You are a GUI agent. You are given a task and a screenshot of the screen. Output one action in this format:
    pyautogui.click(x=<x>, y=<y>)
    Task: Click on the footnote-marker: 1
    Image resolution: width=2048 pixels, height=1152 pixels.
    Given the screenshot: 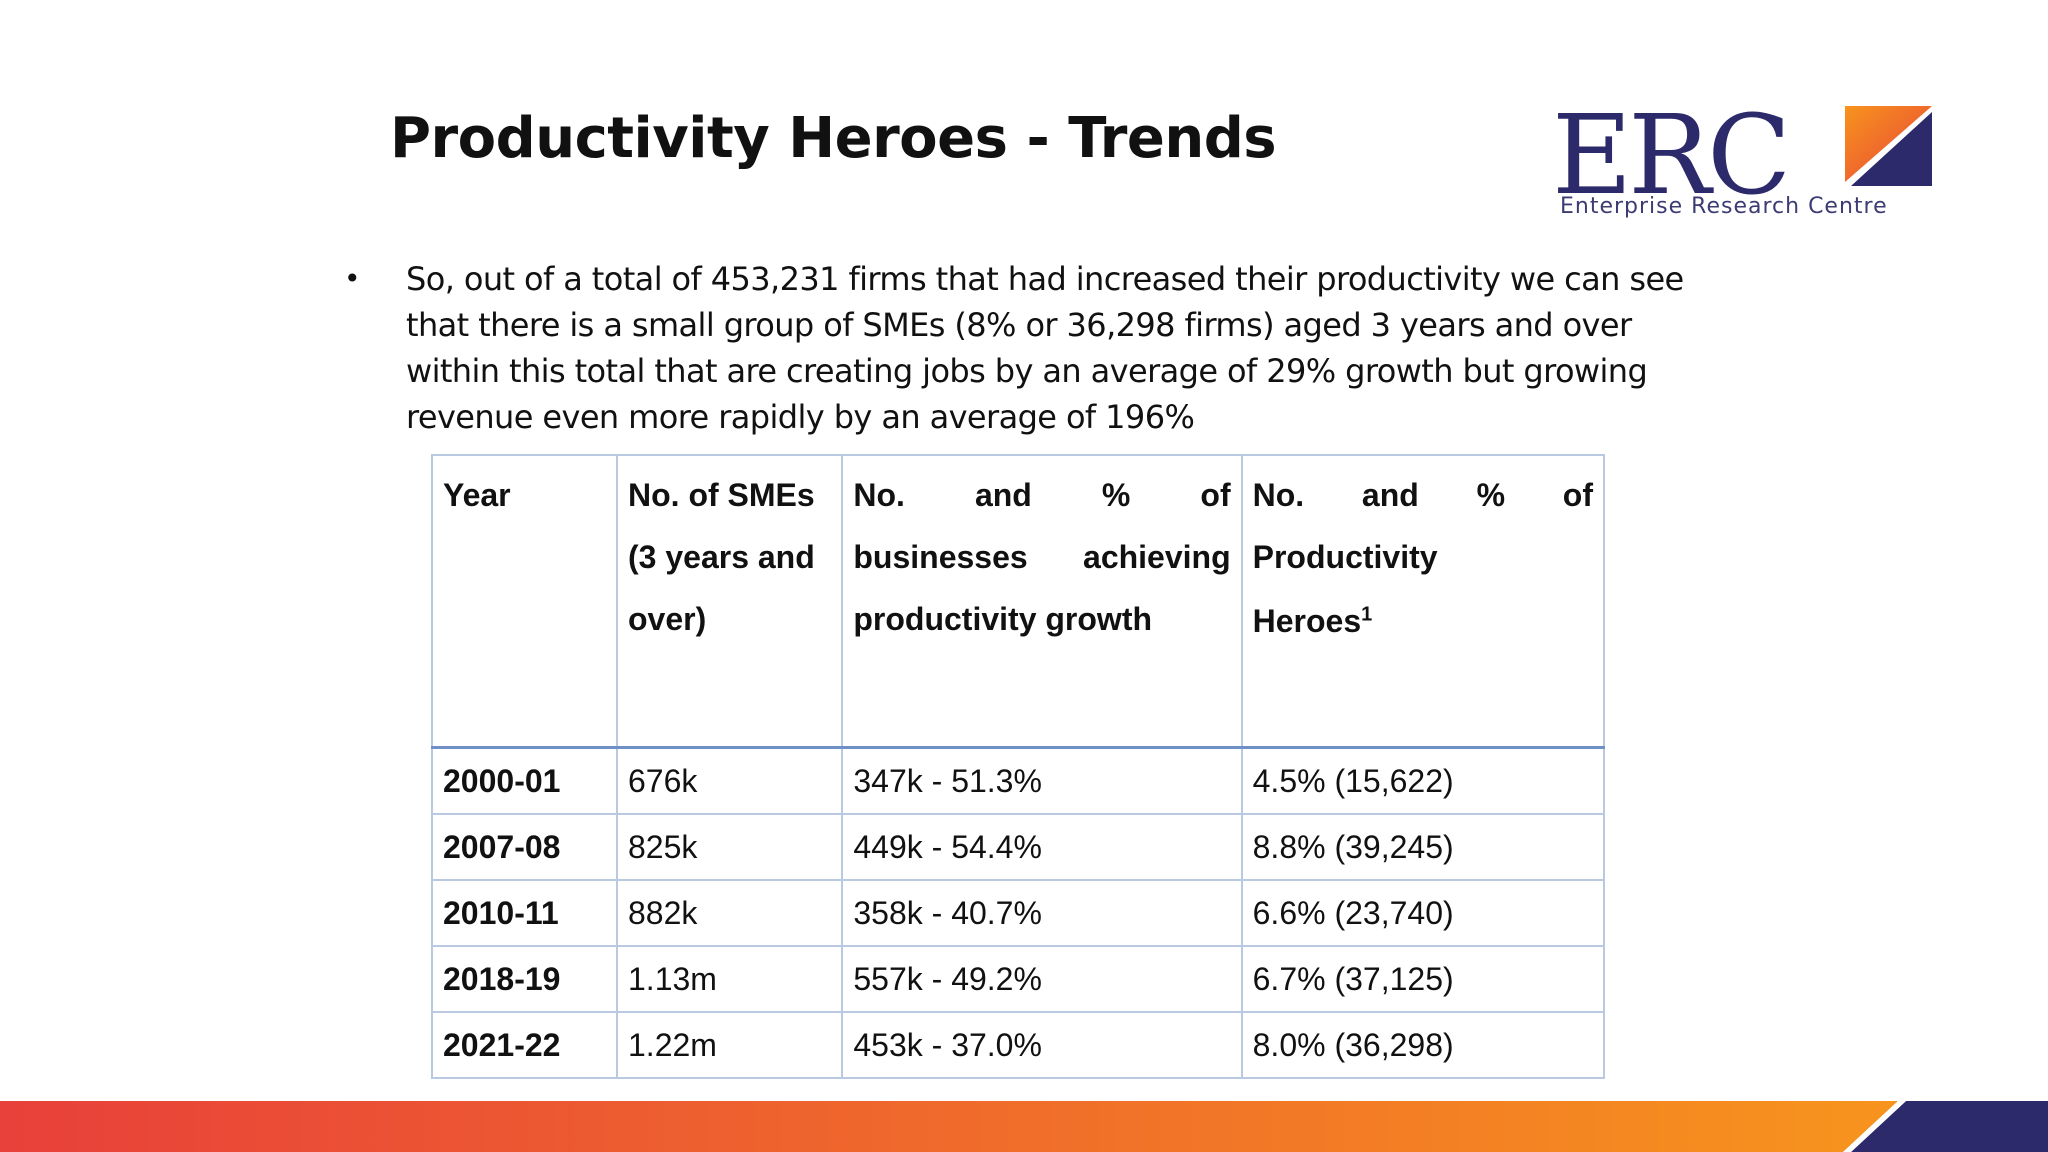 What is the action you would take?
    pyautogui.click(x=1367, y=614)
    